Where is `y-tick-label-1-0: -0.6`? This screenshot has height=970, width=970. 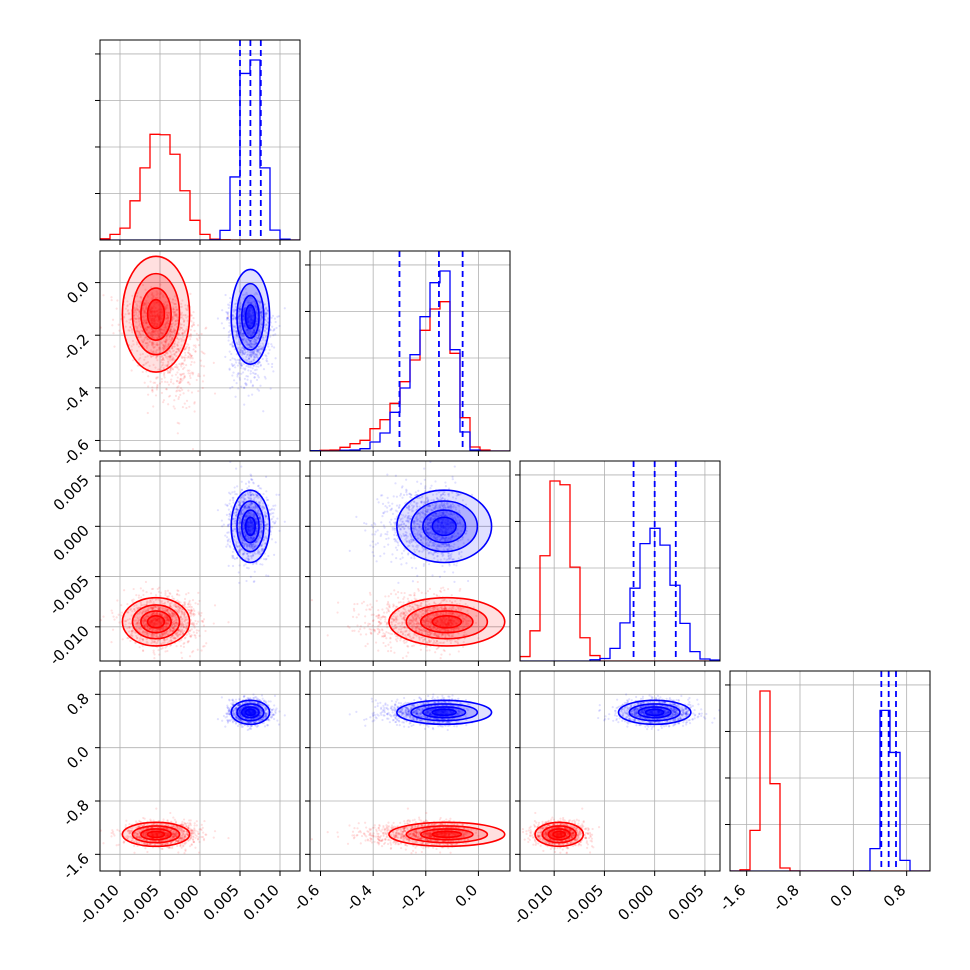
y-tick-label-1-0: -0.6 is located at coordinates (75, 452).